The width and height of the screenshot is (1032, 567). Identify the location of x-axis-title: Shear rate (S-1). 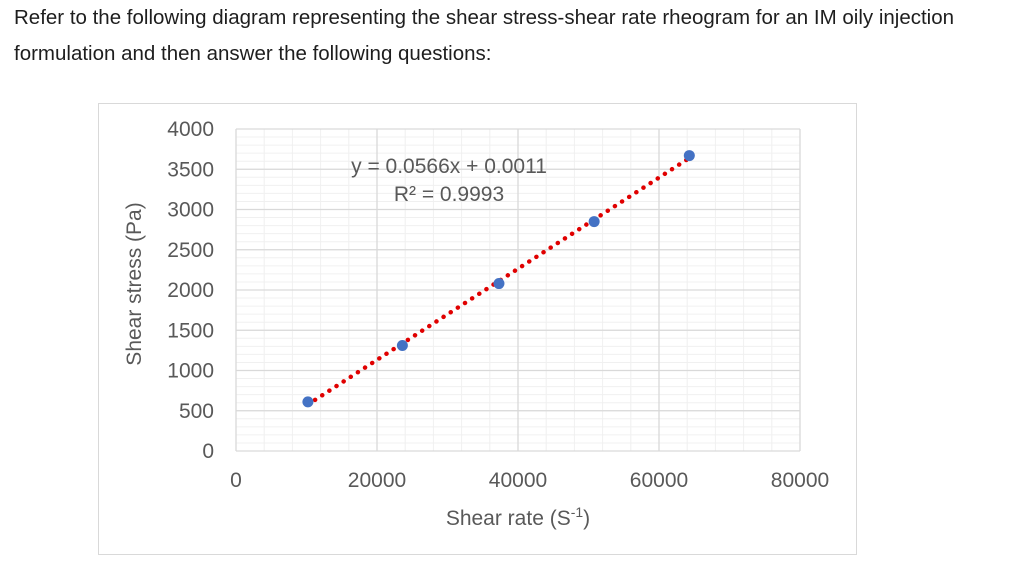
(518, 517).